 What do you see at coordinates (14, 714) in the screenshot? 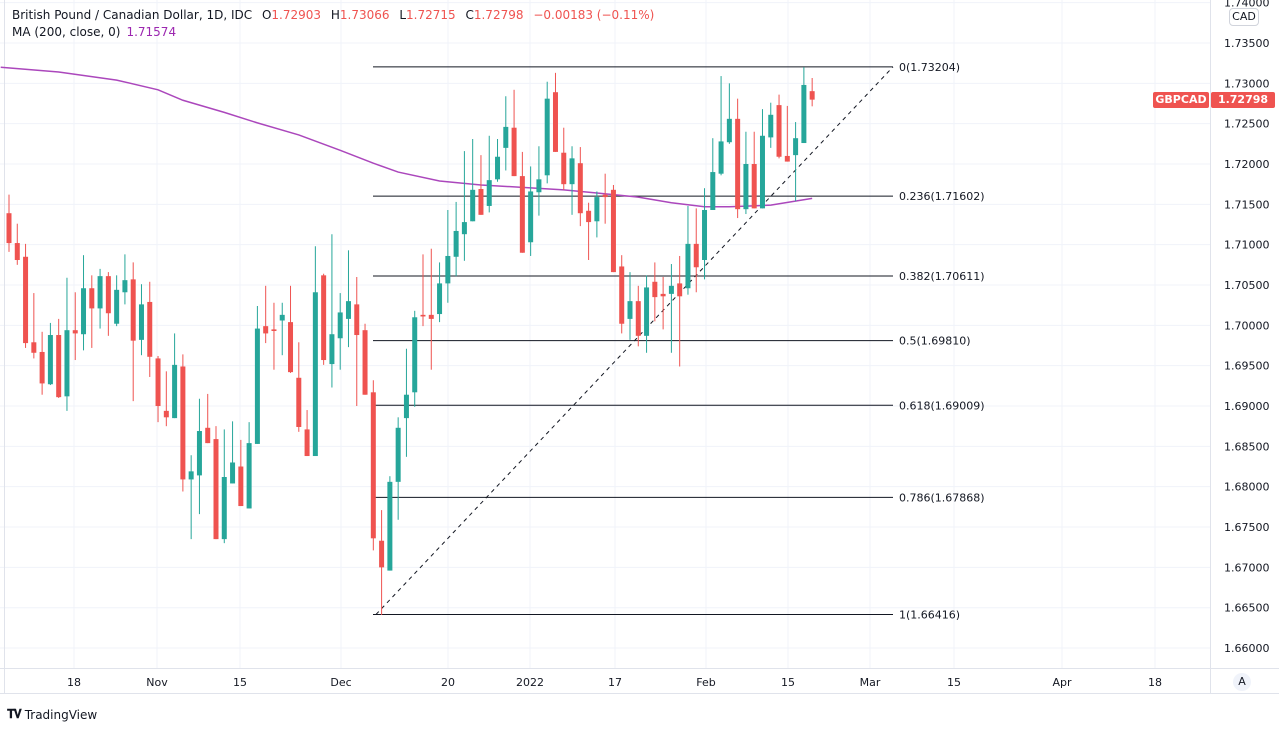
I see `tradingview-logo-icon: 𝐓𝐕` at bounding box center [14, 714].